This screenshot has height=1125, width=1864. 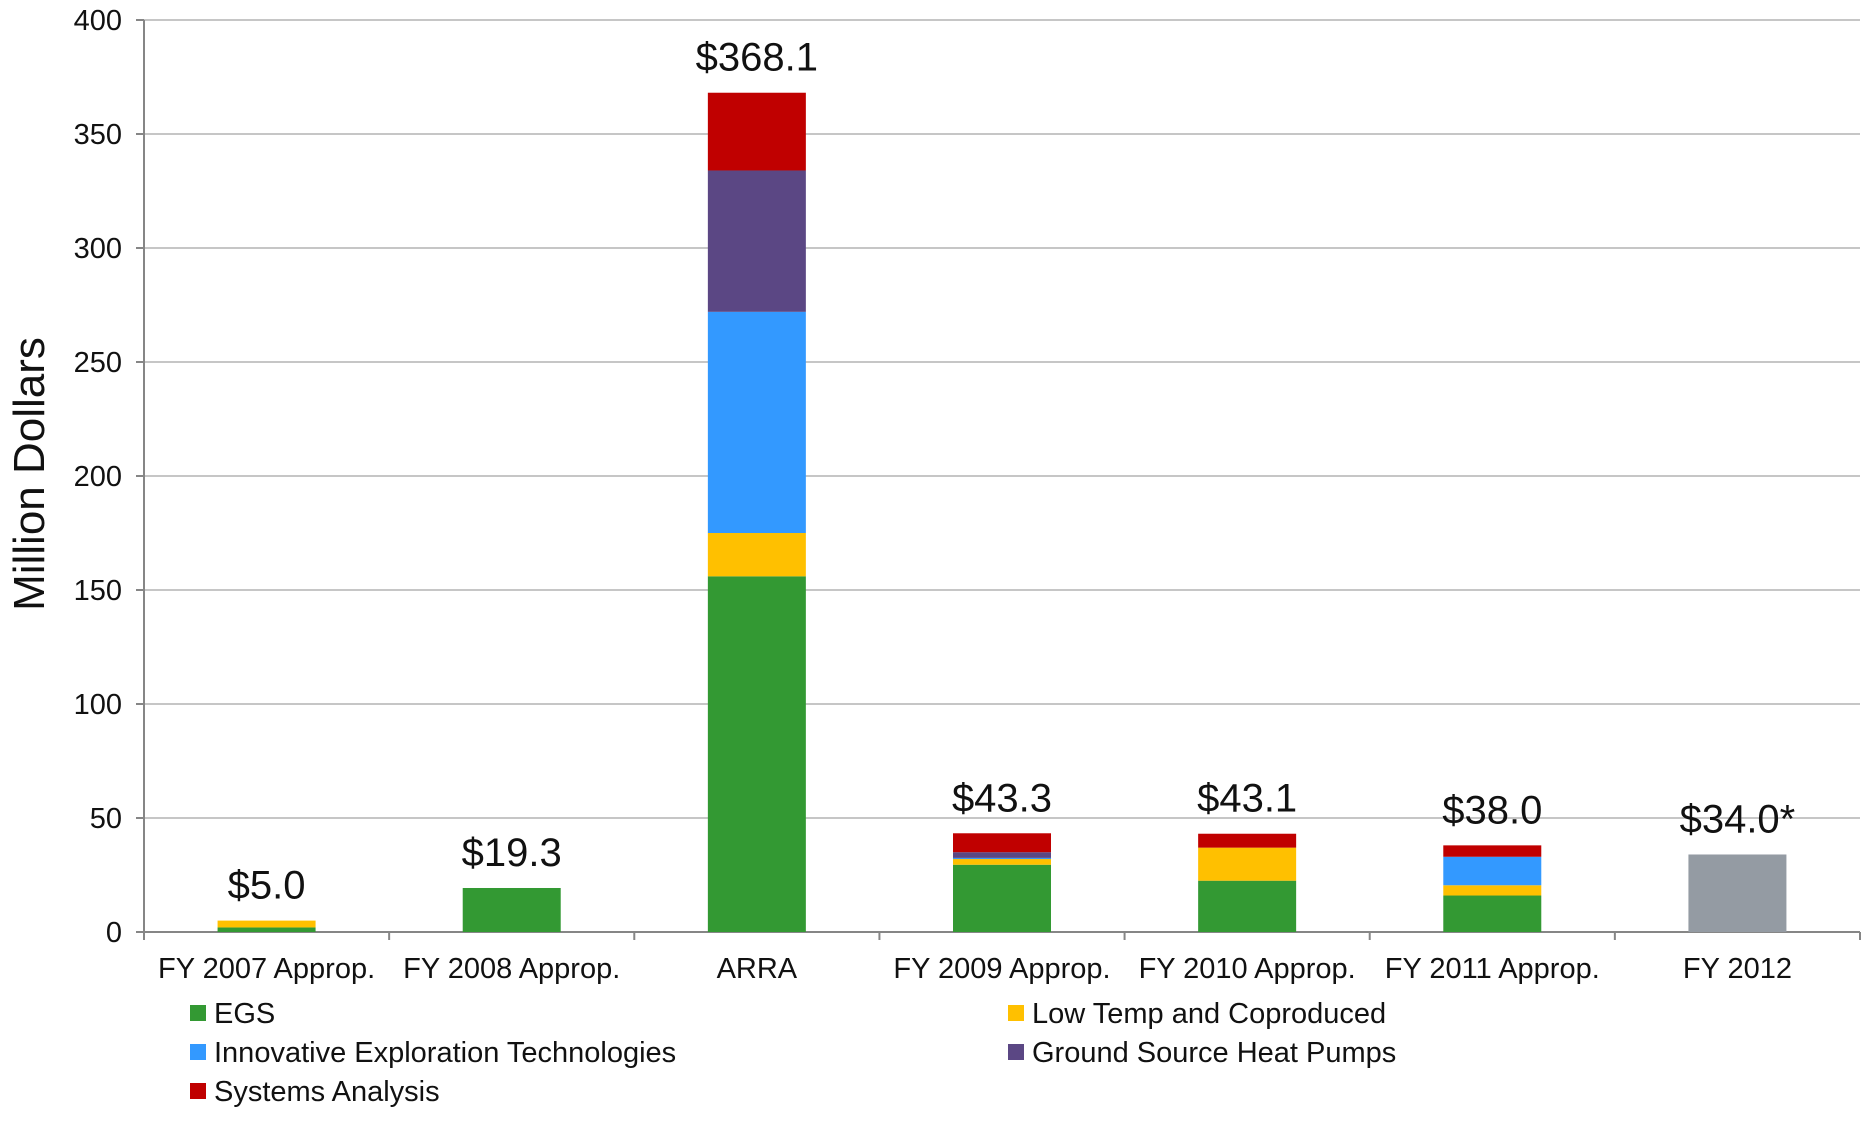 I want to click on legend-label: Systems Analysis, so click(x=327, y=1092).